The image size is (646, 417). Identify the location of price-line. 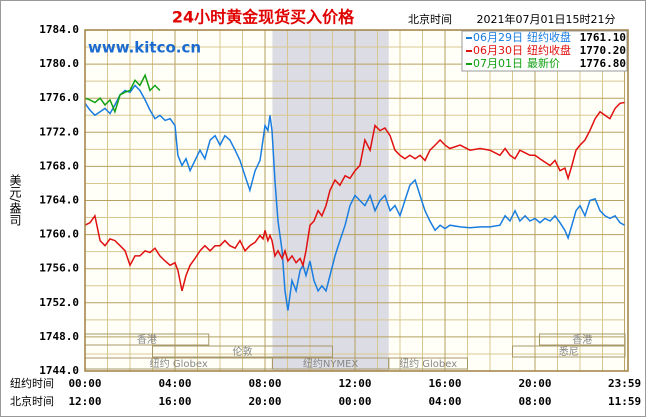
(122, 94).